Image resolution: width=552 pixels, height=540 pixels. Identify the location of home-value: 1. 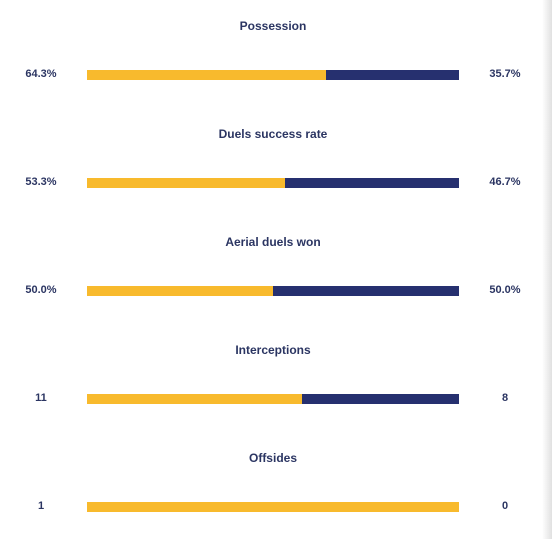
(41, 506).